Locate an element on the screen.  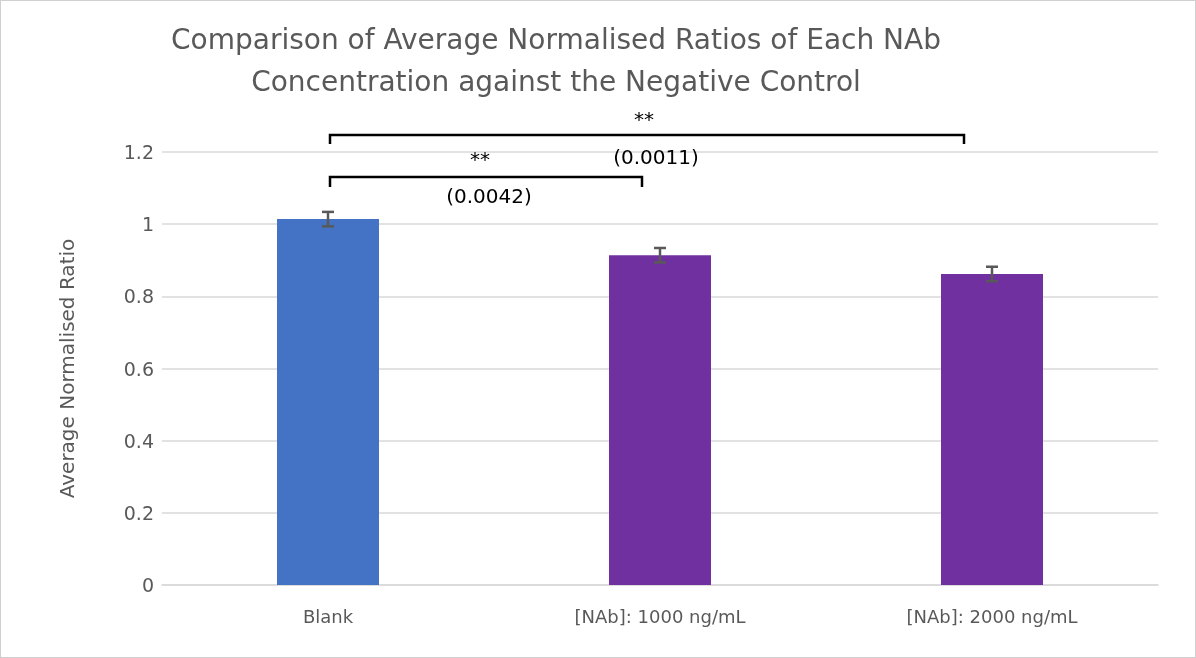
annotation: (0.0042) is located at coordinates (489, 196).